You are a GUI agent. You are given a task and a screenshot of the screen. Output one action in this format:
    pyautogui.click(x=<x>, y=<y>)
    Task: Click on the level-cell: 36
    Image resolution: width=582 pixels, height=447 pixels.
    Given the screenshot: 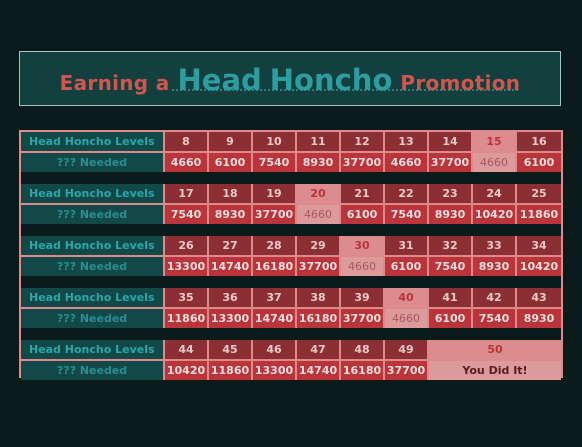 What is the action you would take?
    pyautogui.click(x=231, y=297)
    